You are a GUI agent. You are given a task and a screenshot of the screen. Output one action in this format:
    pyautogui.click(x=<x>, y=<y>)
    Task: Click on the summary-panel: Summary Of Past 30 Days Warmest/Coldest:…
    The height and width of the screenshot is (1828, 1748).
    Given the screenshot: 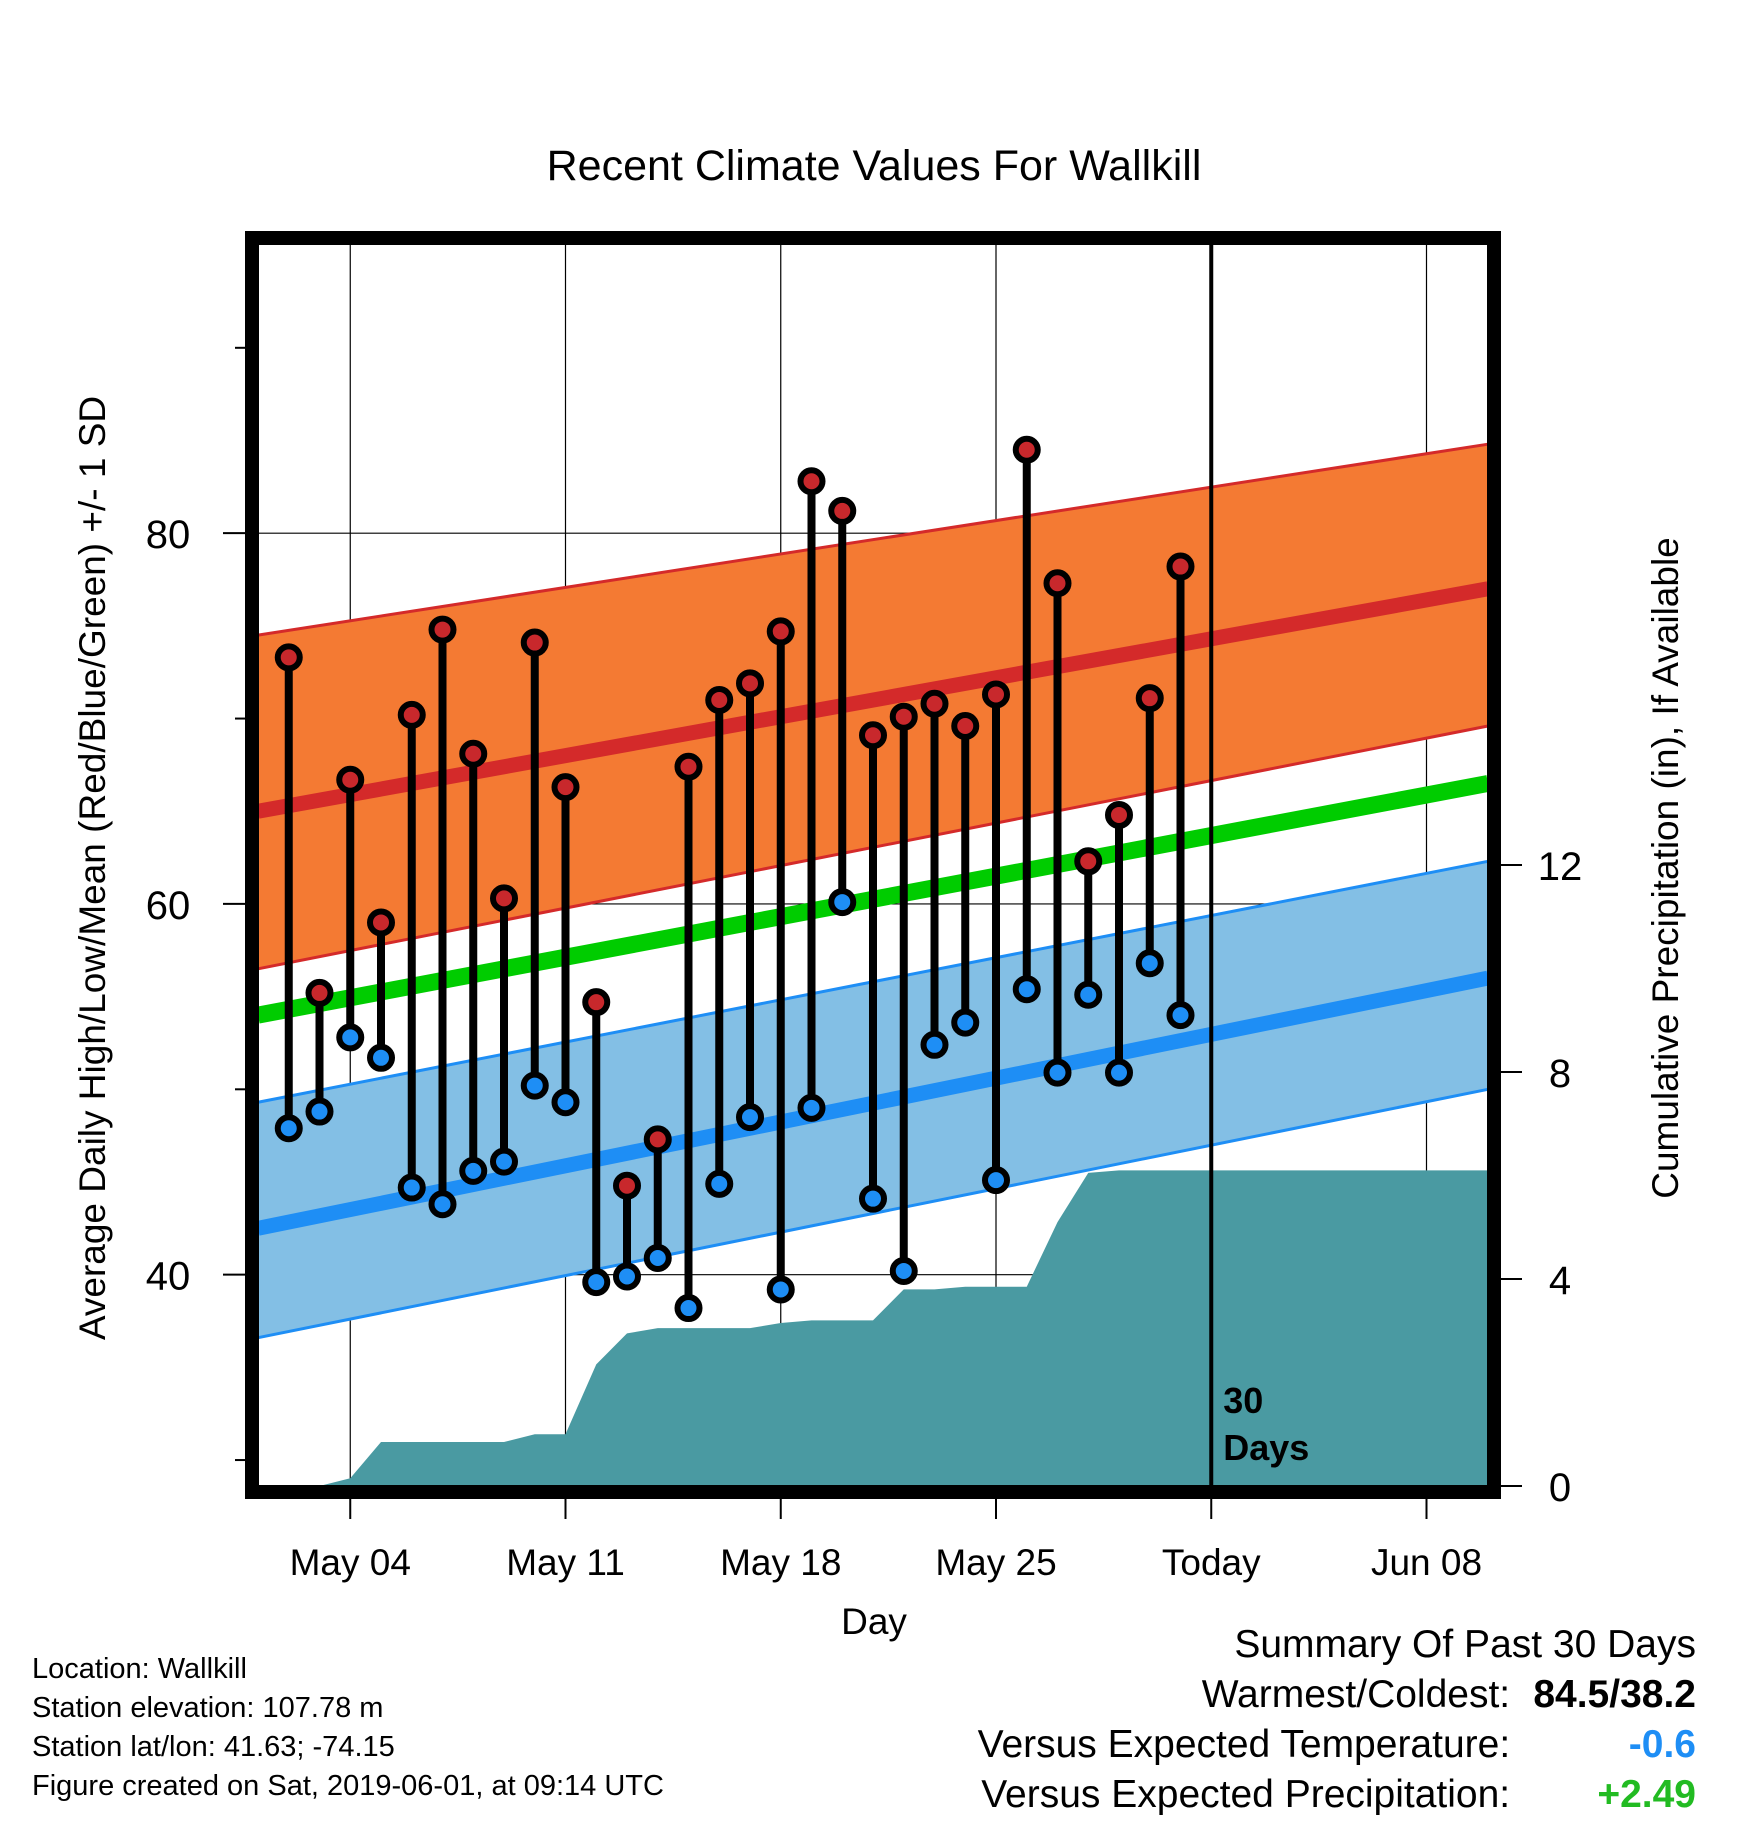 What is the action you would take?
    pyautogui.click(x=1337, y=1720)
    